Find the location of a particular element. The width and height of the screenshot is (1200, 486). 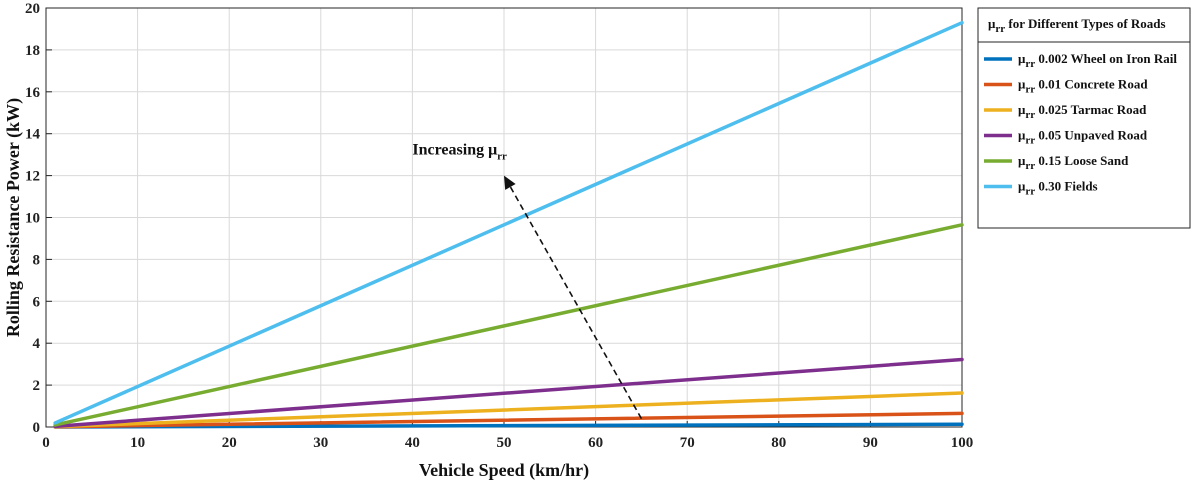

x-tick-label: 100 is located at coordinates (962, 443).